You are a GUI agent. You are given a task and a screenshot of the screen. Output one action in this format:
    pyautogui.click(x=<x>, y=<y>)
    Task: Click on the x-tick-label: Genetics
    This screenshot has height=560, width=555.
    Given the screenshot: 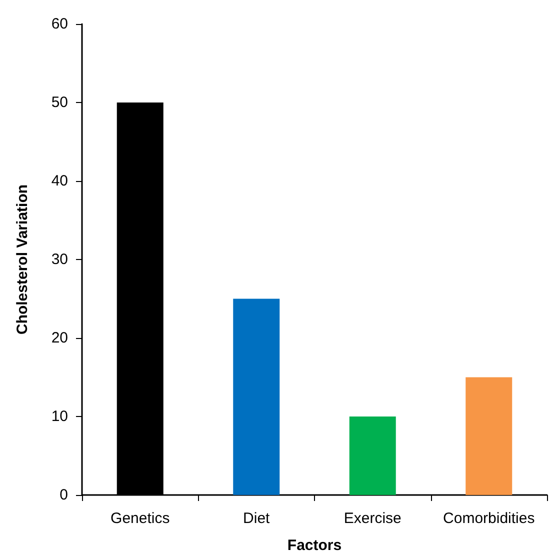 What is the action you would take?
    pyautogui.click(x=140, y=518)
    